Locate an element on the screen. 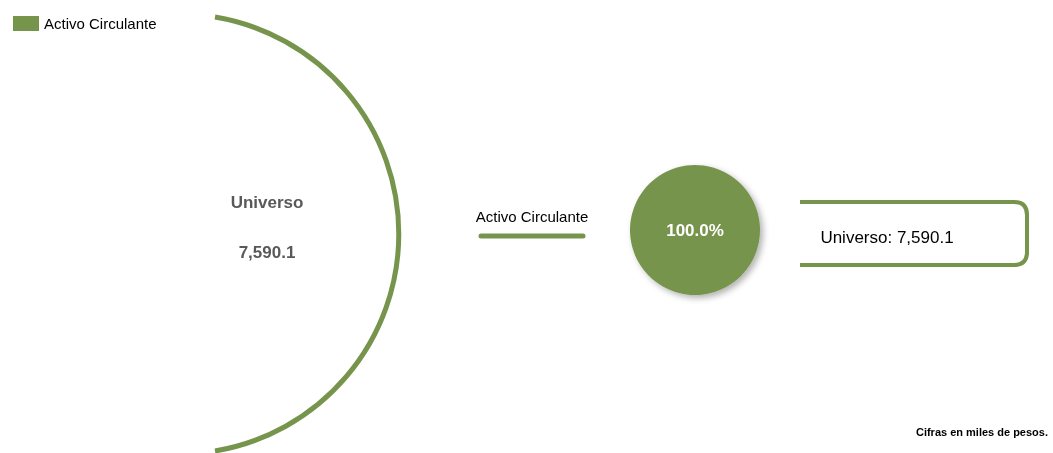  slice-label: Activo Circulante is located at coordinates (532, 216).